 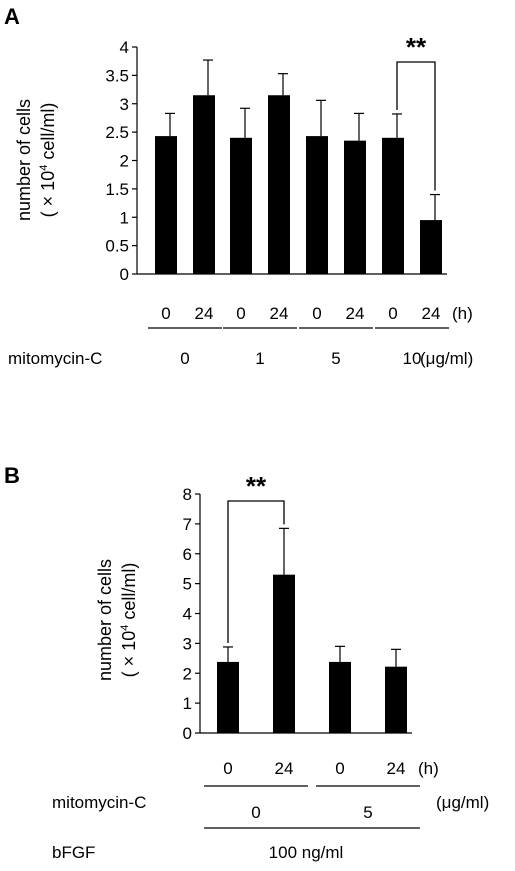 I want to click on panel-a-y-tick-label: 2.5, so click(x=117, y=132).